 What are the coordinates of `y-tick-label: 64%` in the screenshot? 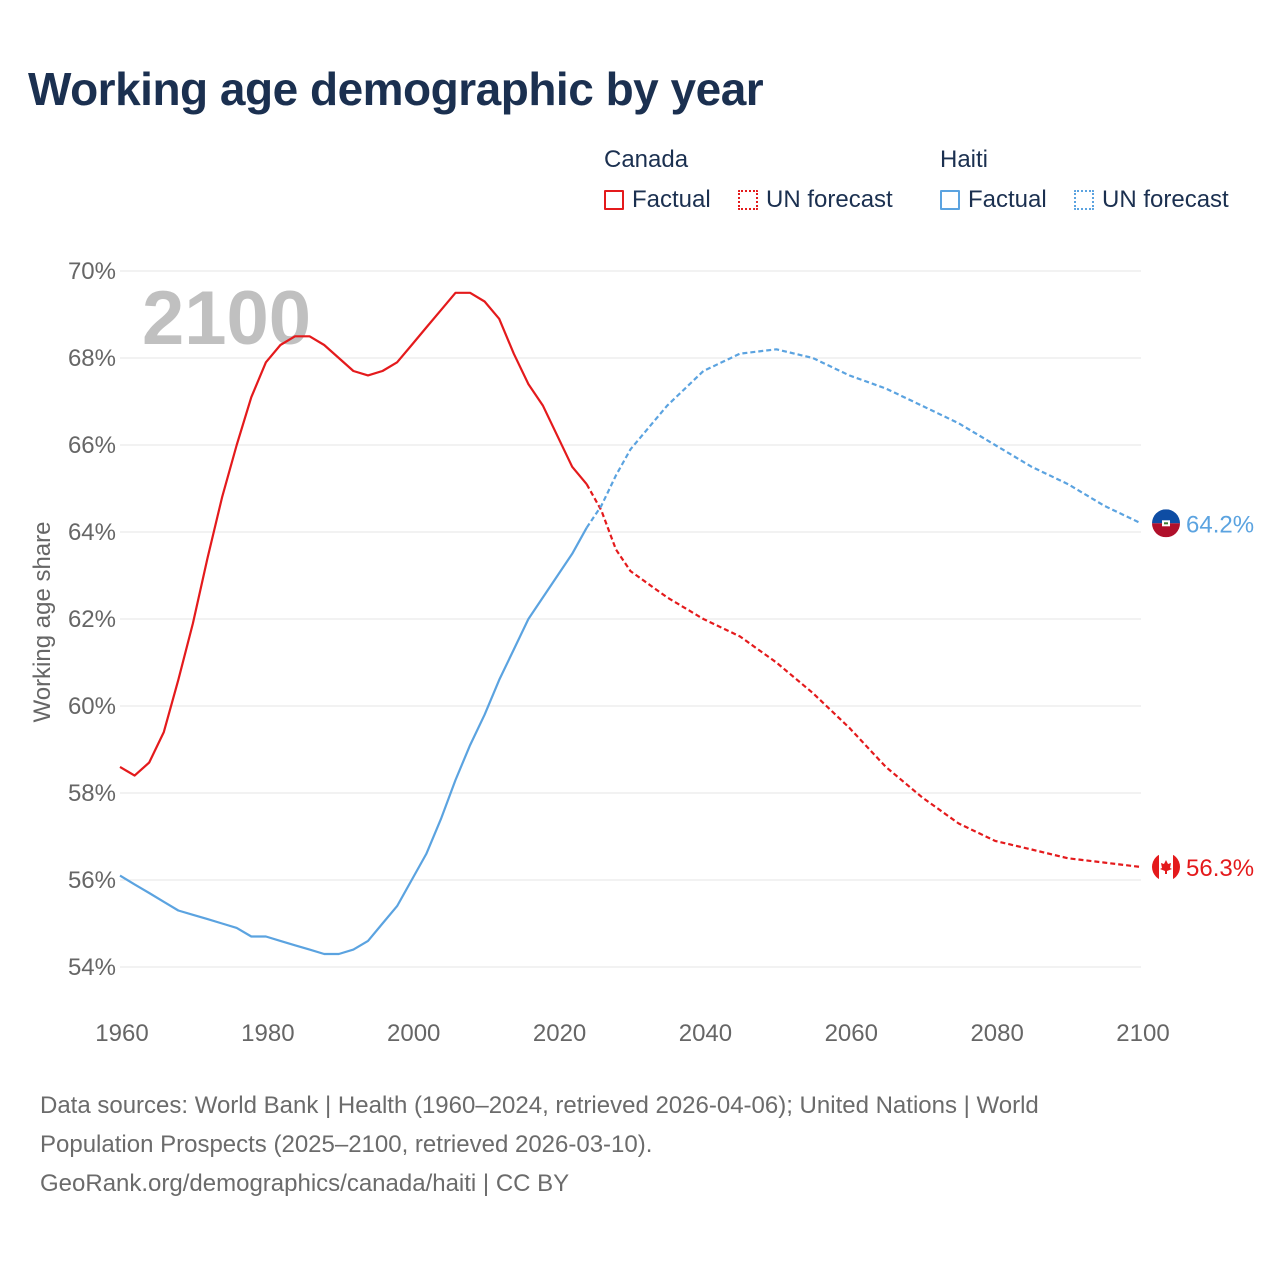 It's located at (92, 532).